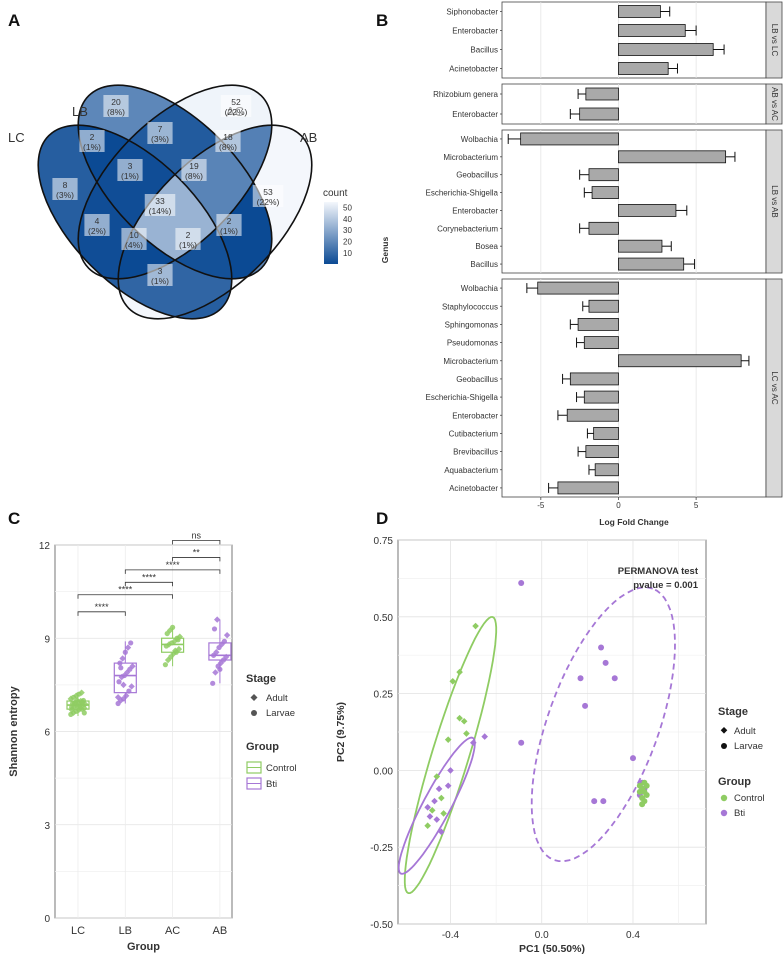 Image resolution: width=784 pixels, height=968 pixels. I want to click on venn-count: 10, so click(134, 235).